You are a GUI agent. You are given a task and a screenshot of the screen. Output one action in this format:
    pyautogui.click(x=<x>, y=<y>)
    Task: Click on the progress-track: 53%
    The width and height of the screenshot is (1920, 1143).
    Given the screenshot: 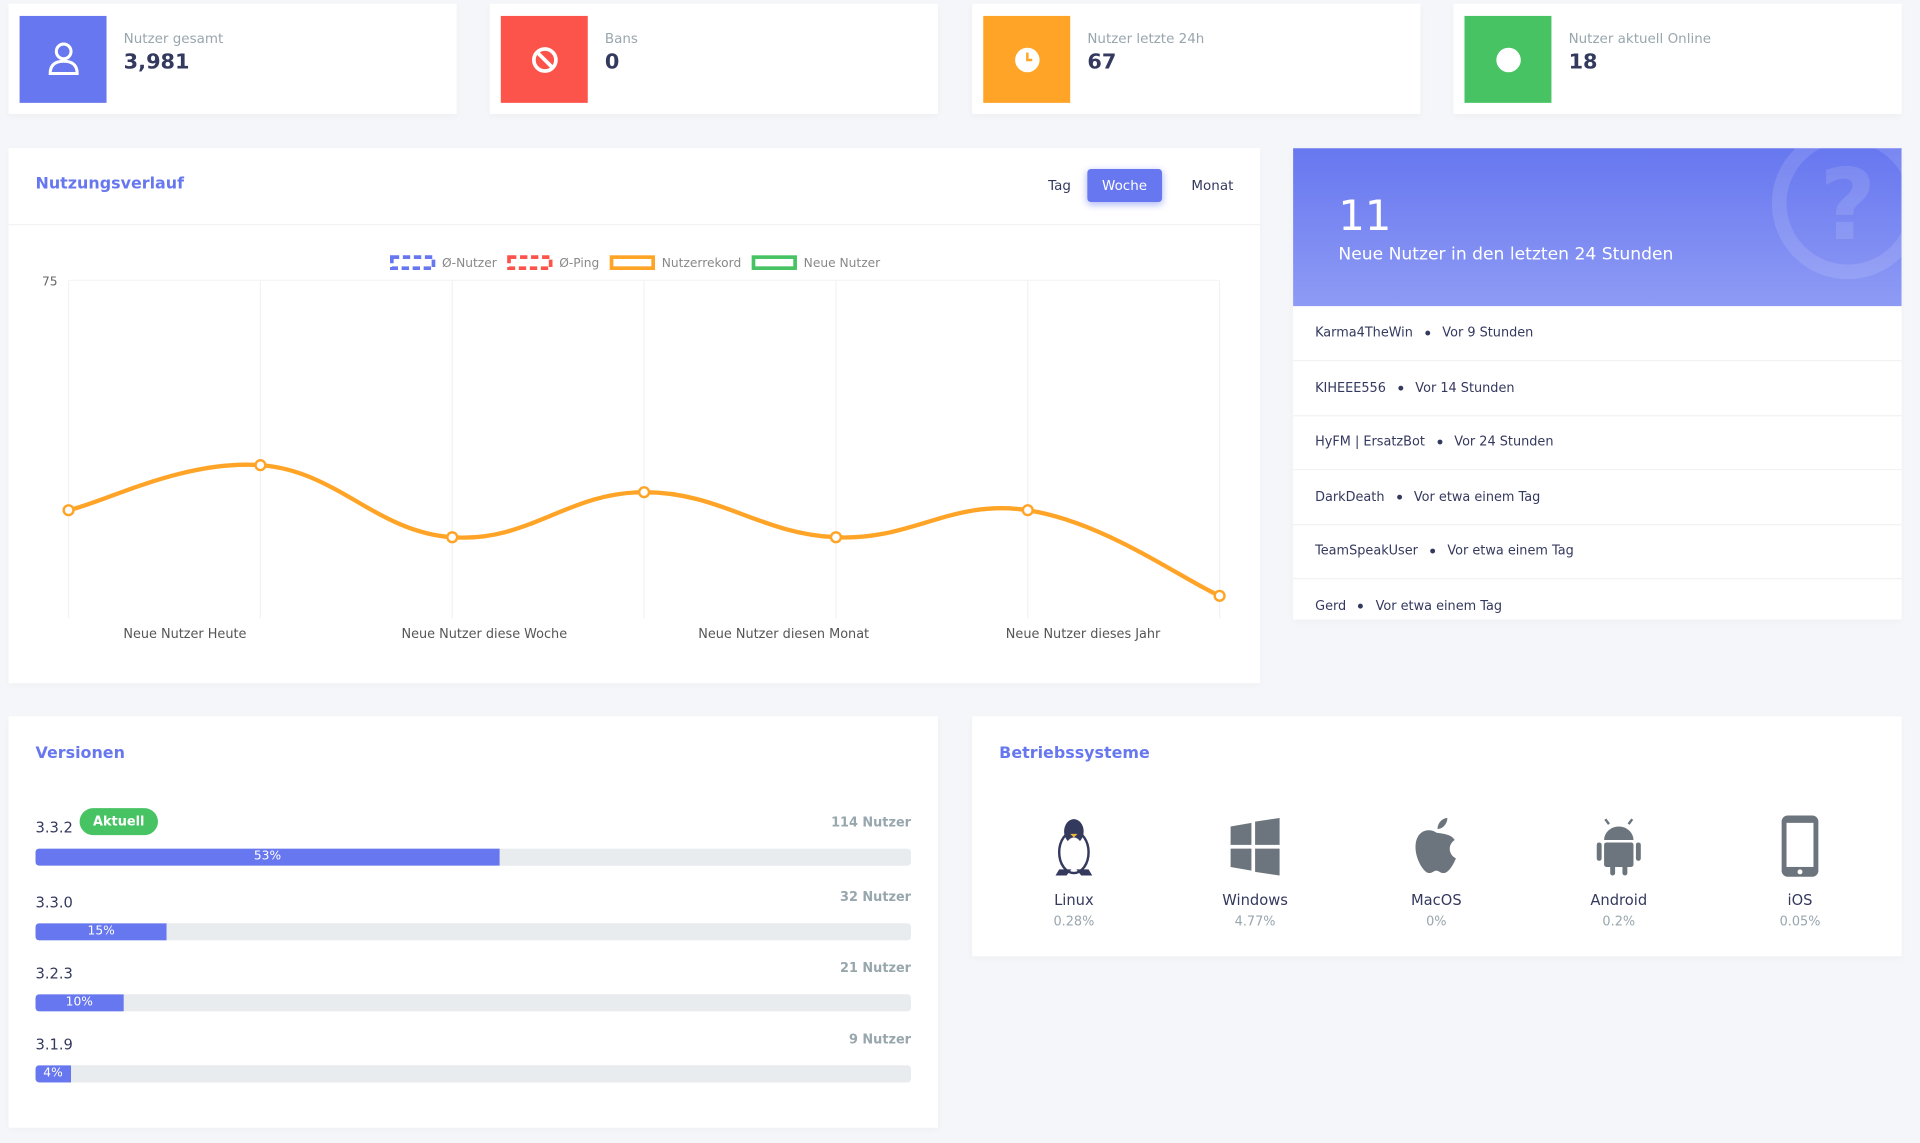 What is the action you would take?
    pyautogui.click(x=473, y=857)
    